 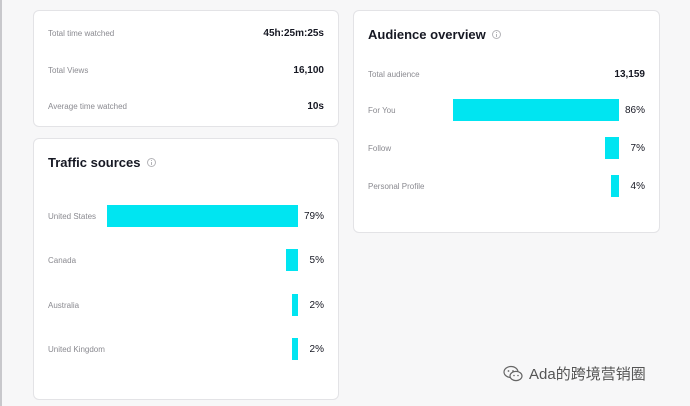 I want to click on summary-value: 16,100, so click(x=308, y=70).